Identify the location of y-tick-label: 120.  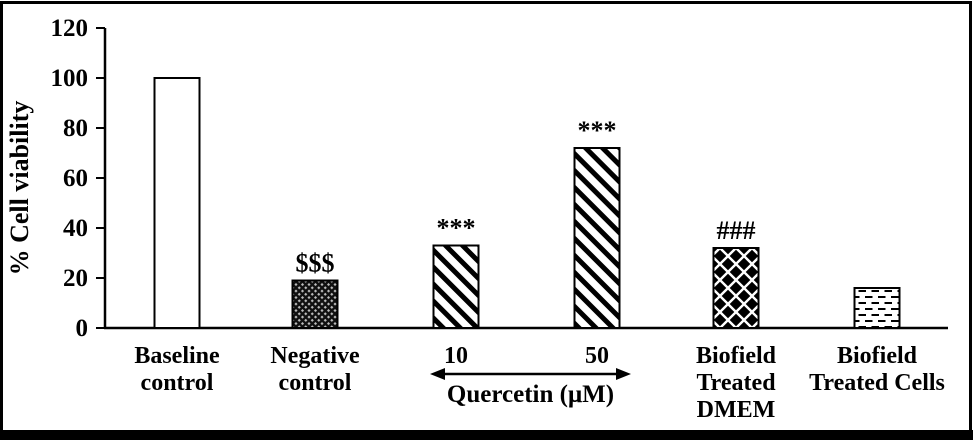
(70, 28).